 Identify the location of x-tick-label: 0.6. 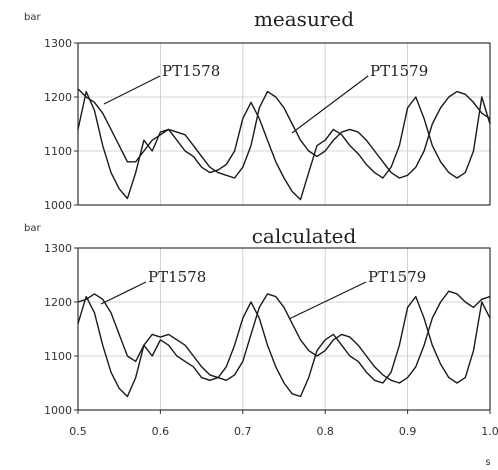
(161, 431).